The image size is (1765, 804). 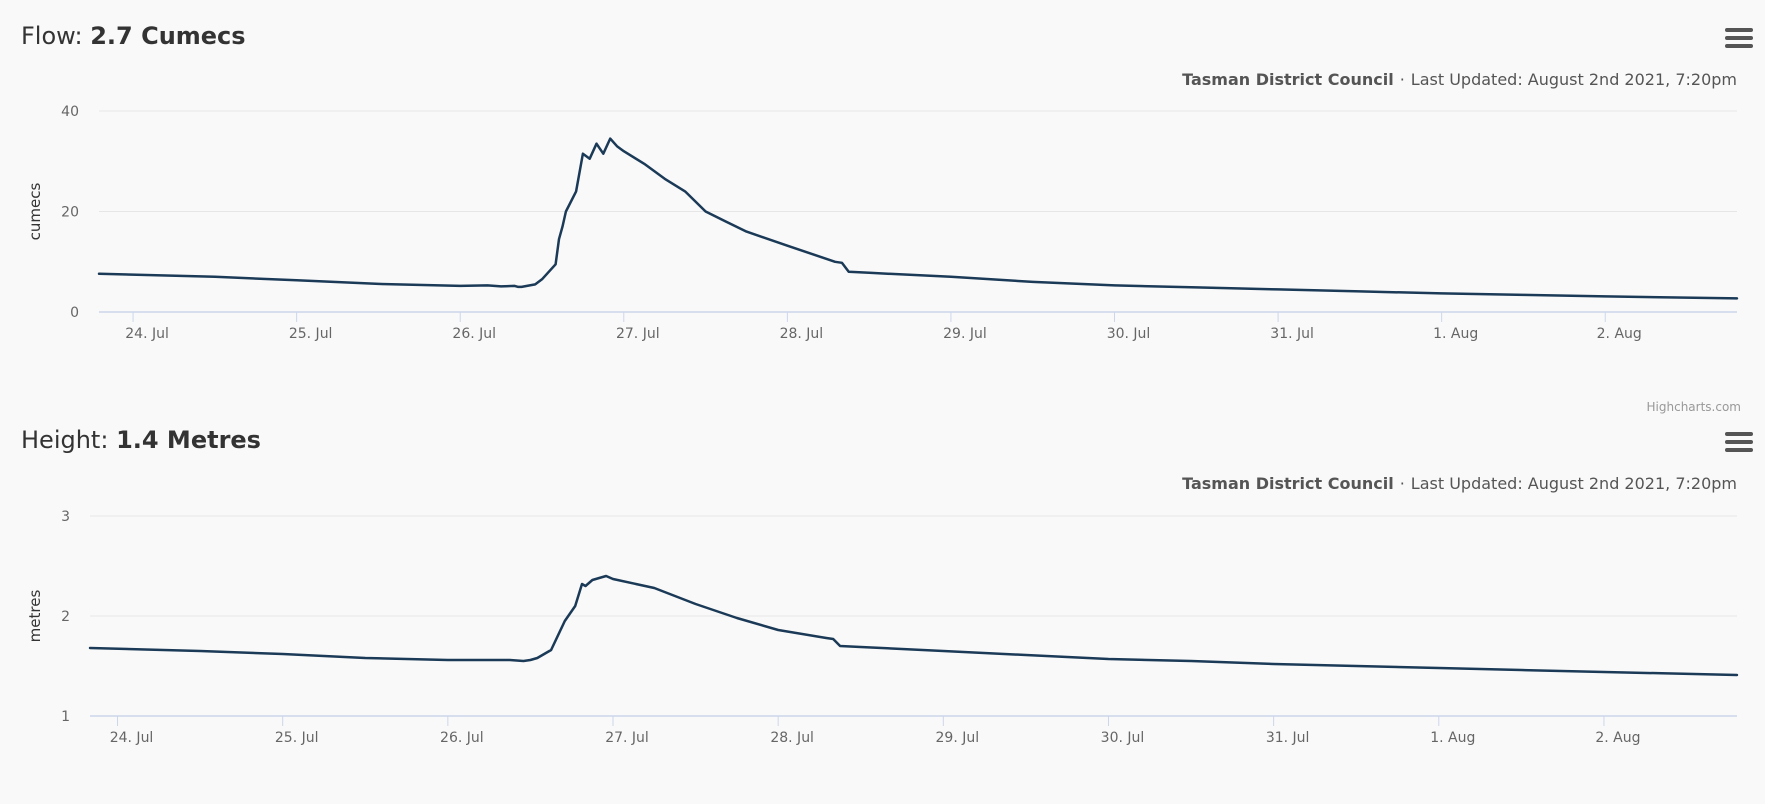 What do you see at coordinates (913, 625) in the screenshot?
I see `series-line` at bounding box center [913, 625].